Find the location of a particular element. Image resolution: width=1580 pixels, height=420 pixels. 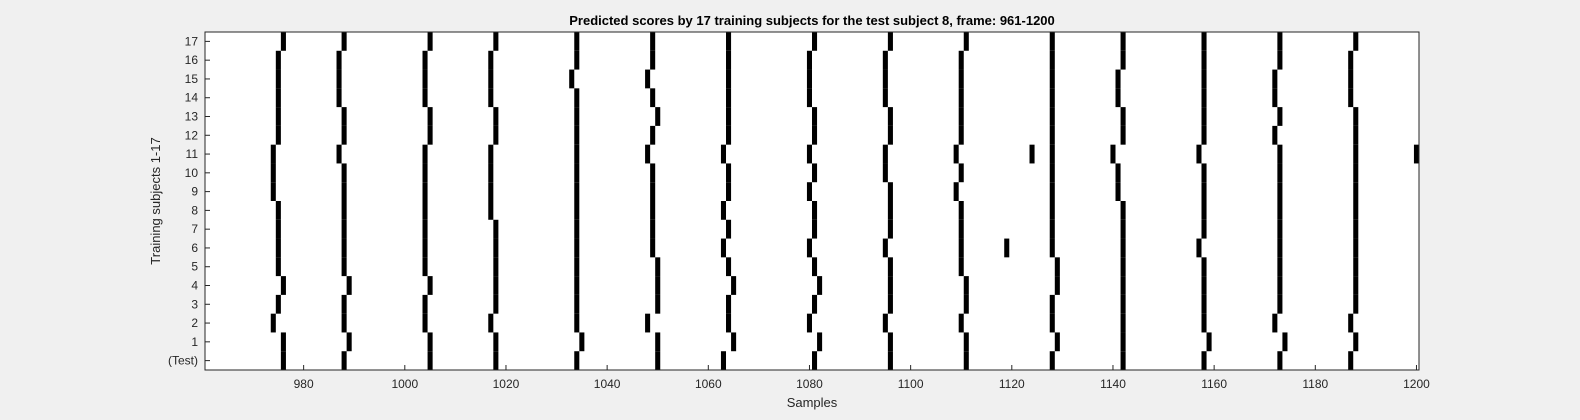

y-tick-label: 7 is located at coordinates (194, 229).